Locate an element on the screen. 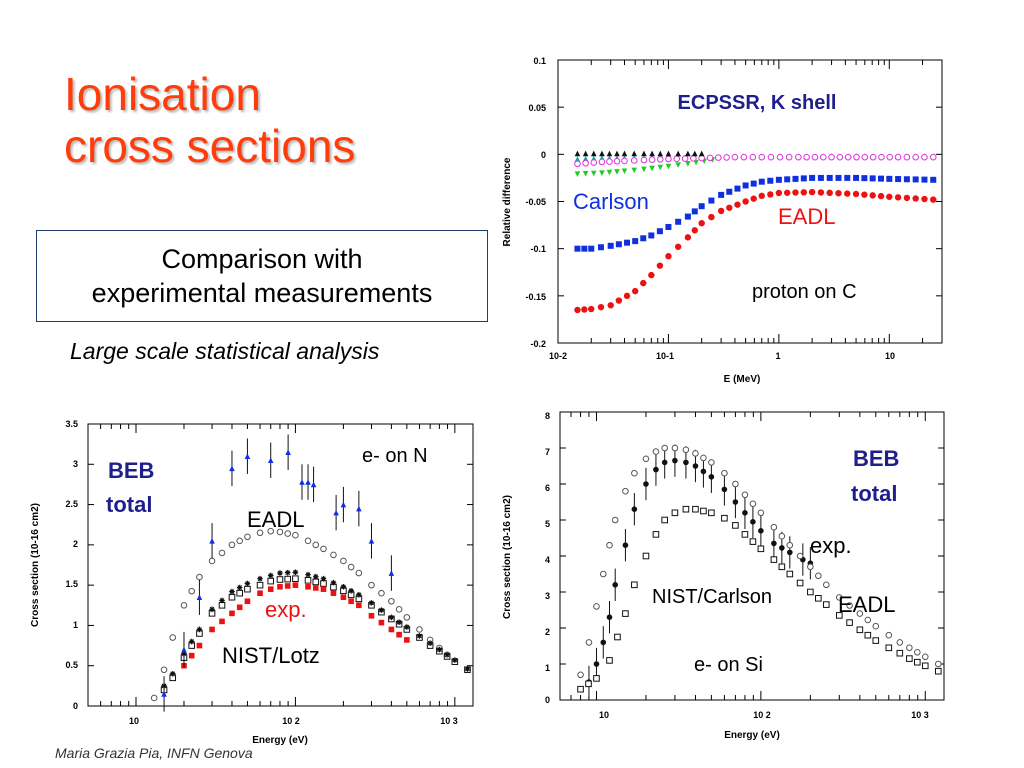 This screenshot has height=768, width=1024. series-label-nist-lotz: NIST/Lotz is located at coordinates (271, 655).